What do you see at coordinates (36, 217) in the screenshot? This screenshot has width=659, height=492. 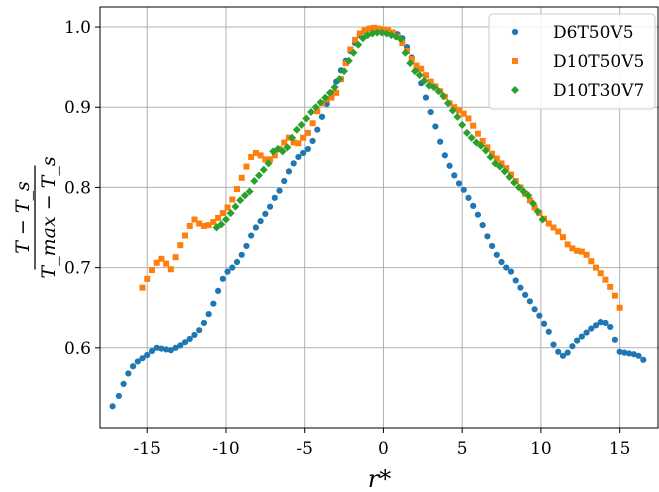 I see `y-axis-label: T − T_s T_max − T_s` at bounding box center [36, 217].